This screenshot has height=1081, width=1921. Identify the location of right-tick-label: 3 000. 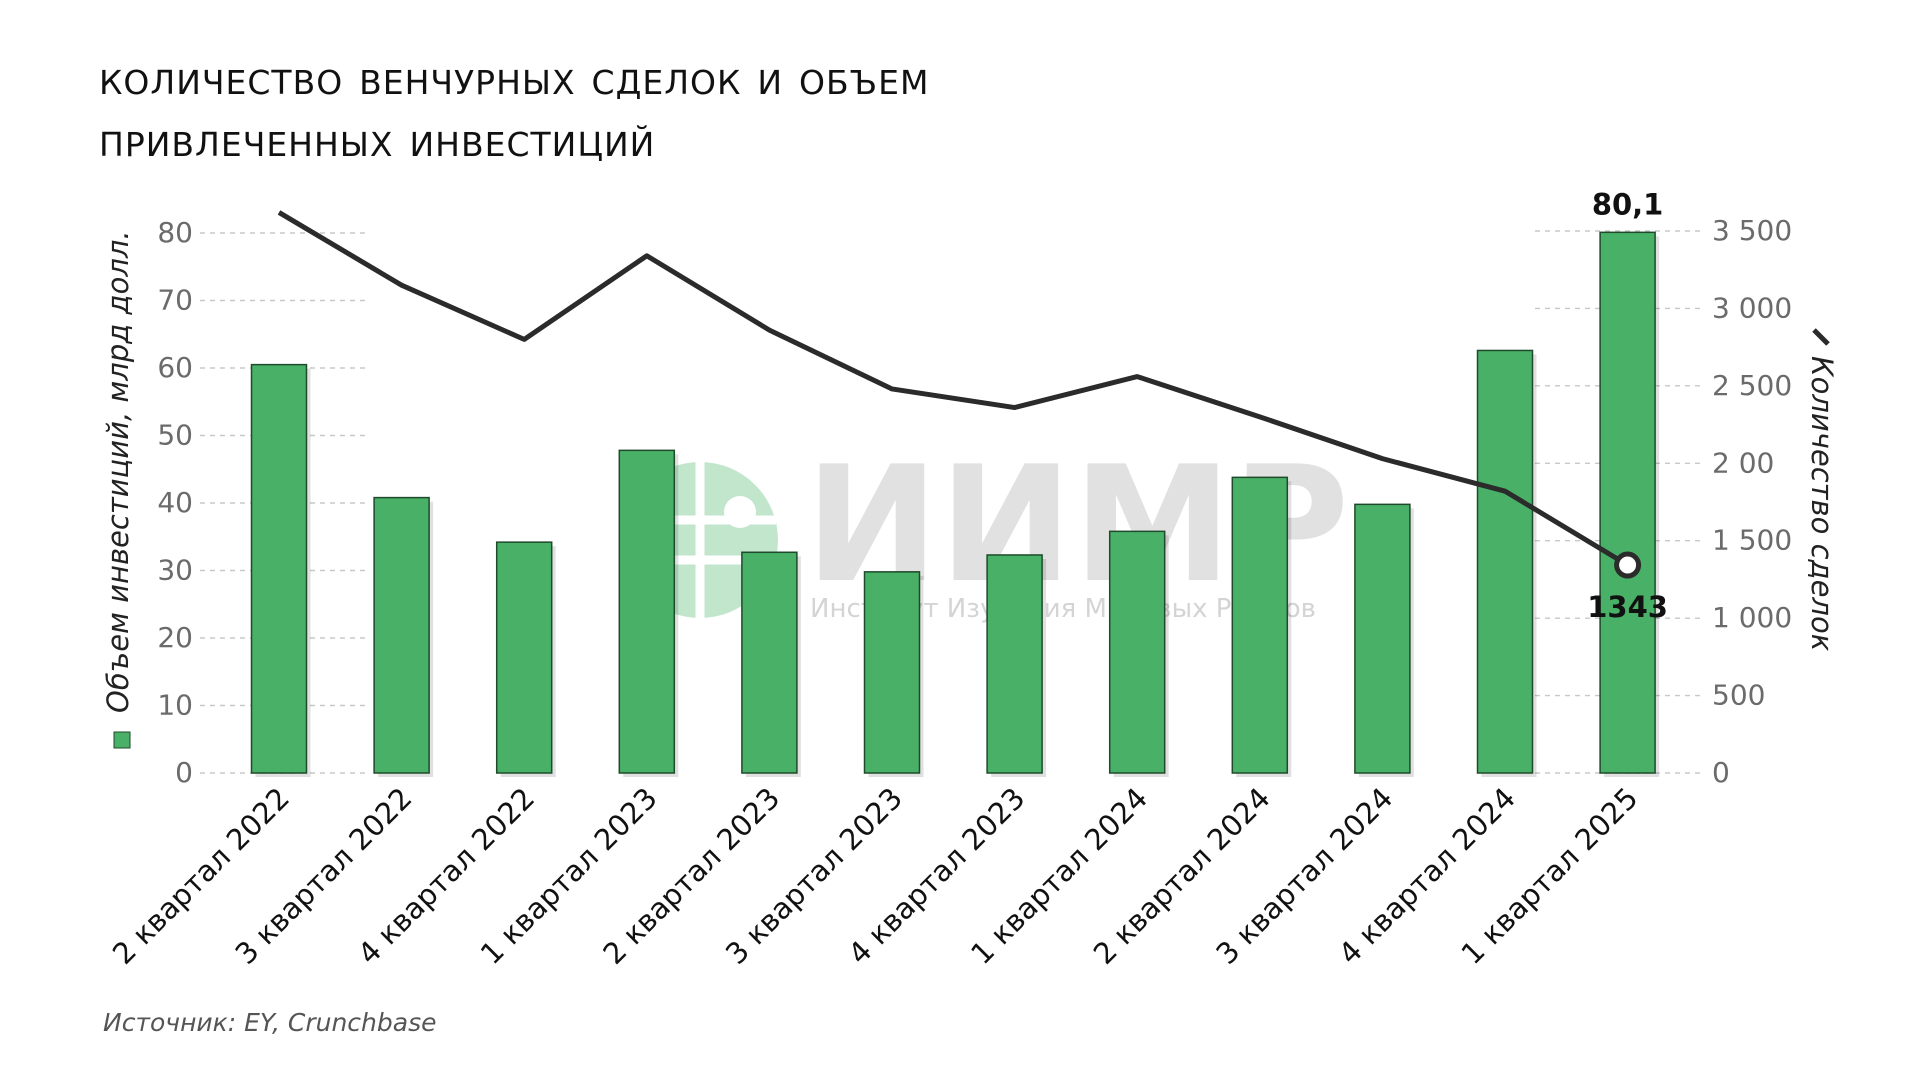
(1752, 307).